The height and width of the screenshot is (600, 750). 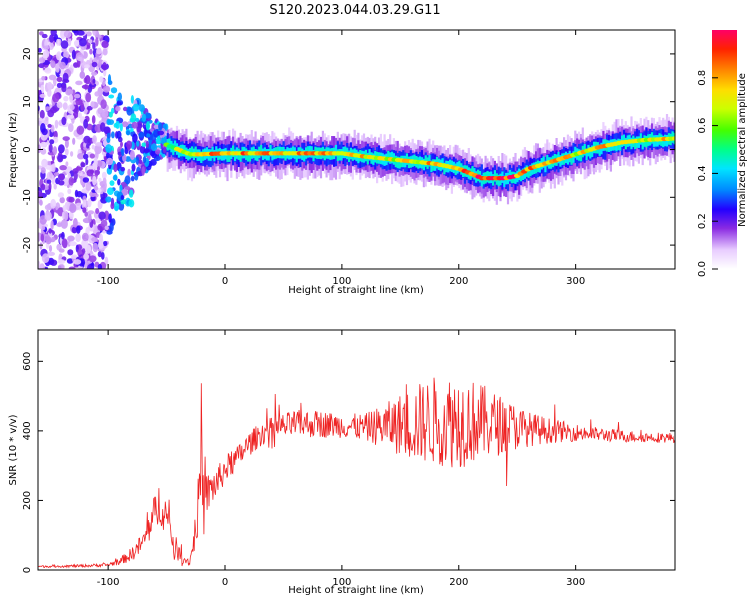 I want to click on x-tick-label: 300, so click(x=575, y=582).